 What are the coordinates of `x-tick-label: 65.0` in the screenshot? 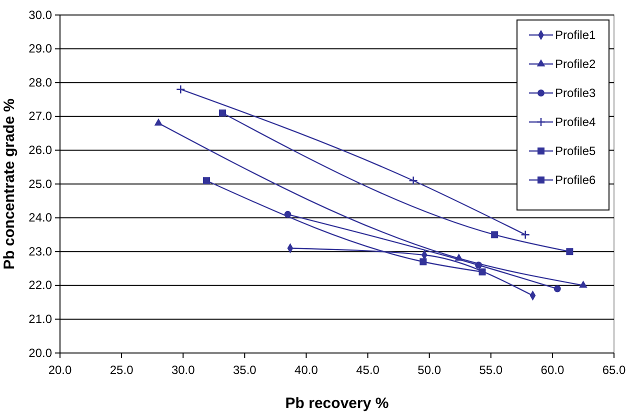 It's located at (614, 370).